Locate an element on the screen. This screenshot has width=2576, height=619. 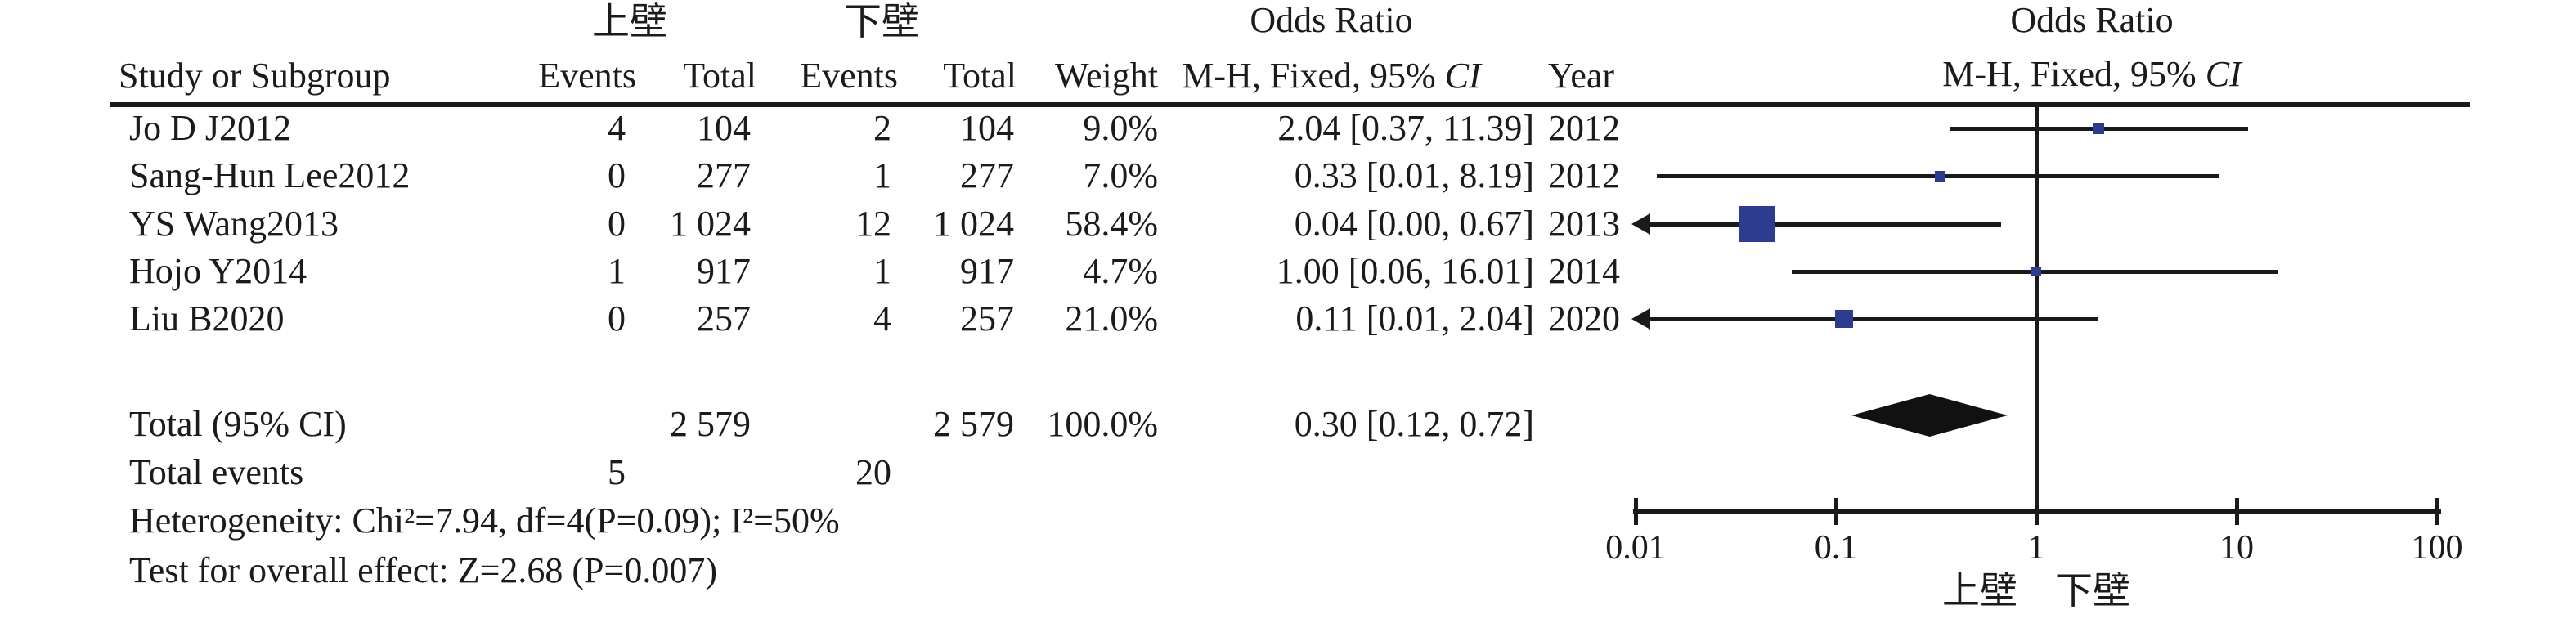
weight-cell: 58.4% is located at coordinates (1112, 224).